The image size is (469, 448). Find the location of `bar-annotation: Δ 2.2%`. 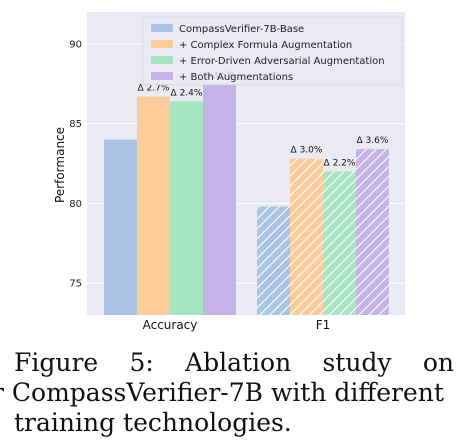

bar-annotation: Δ 2.2% is located at coordinates (340, 163).